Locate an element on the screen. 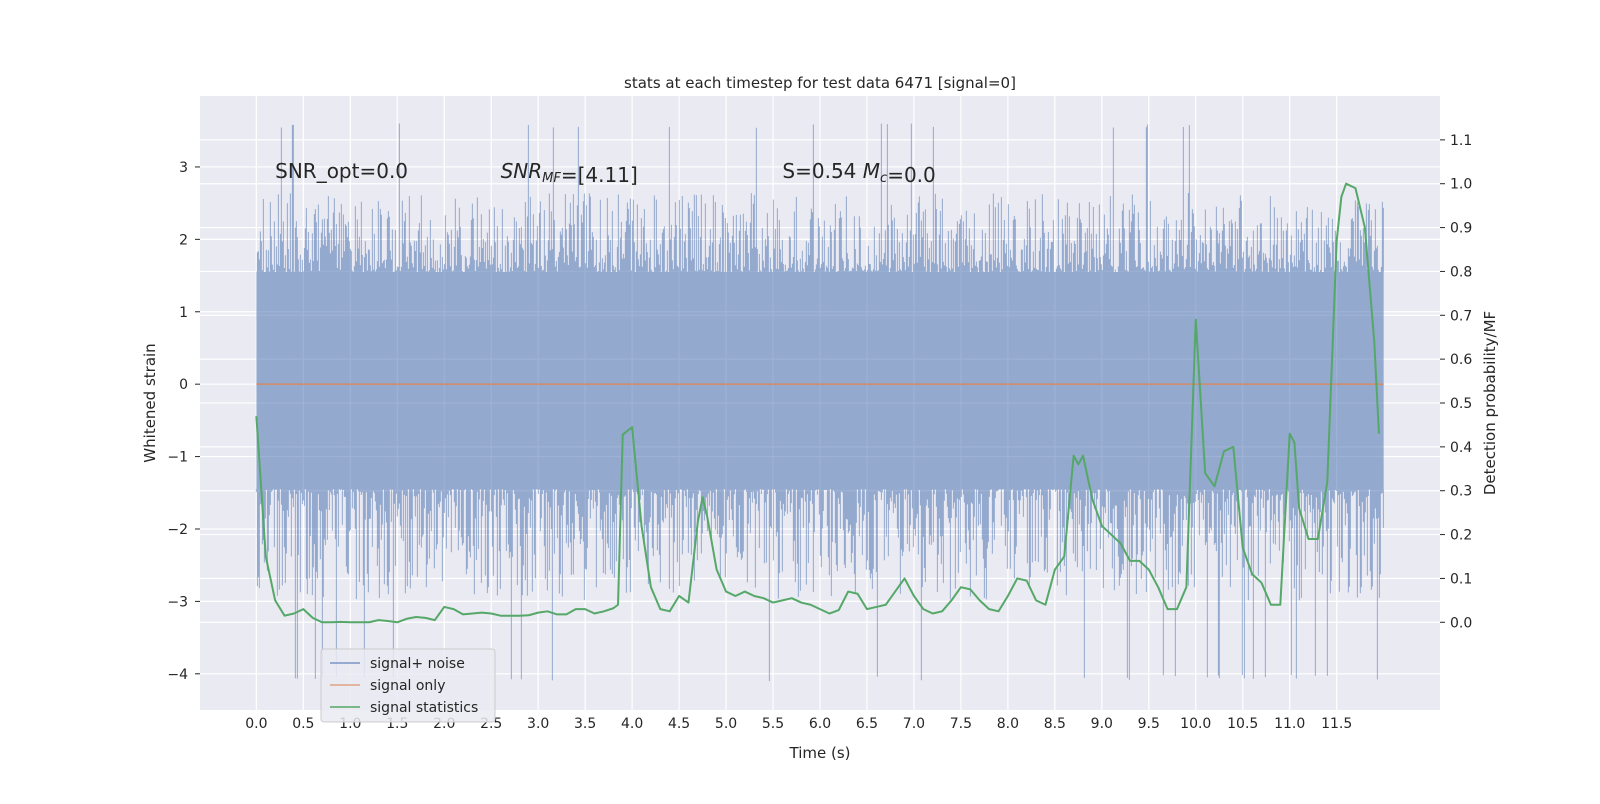 This screenshot has width=1600, height=804. x-tick-label: 5.0 is located at coordinates (726, 724).